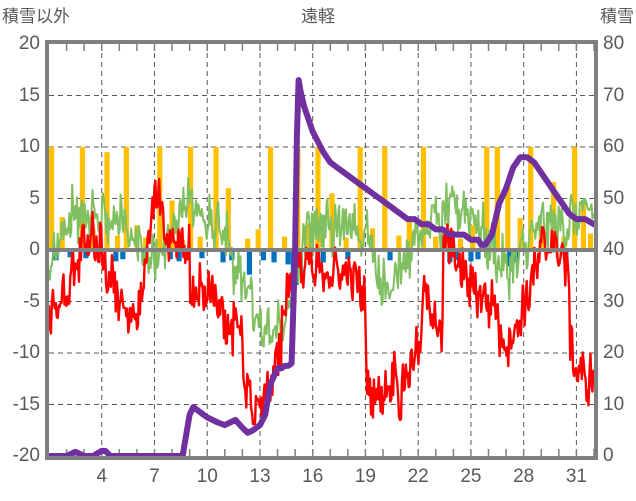 This screenshot has width=636, height=501. I want to click on right-axis-title: 積雪, so click(617, 16).